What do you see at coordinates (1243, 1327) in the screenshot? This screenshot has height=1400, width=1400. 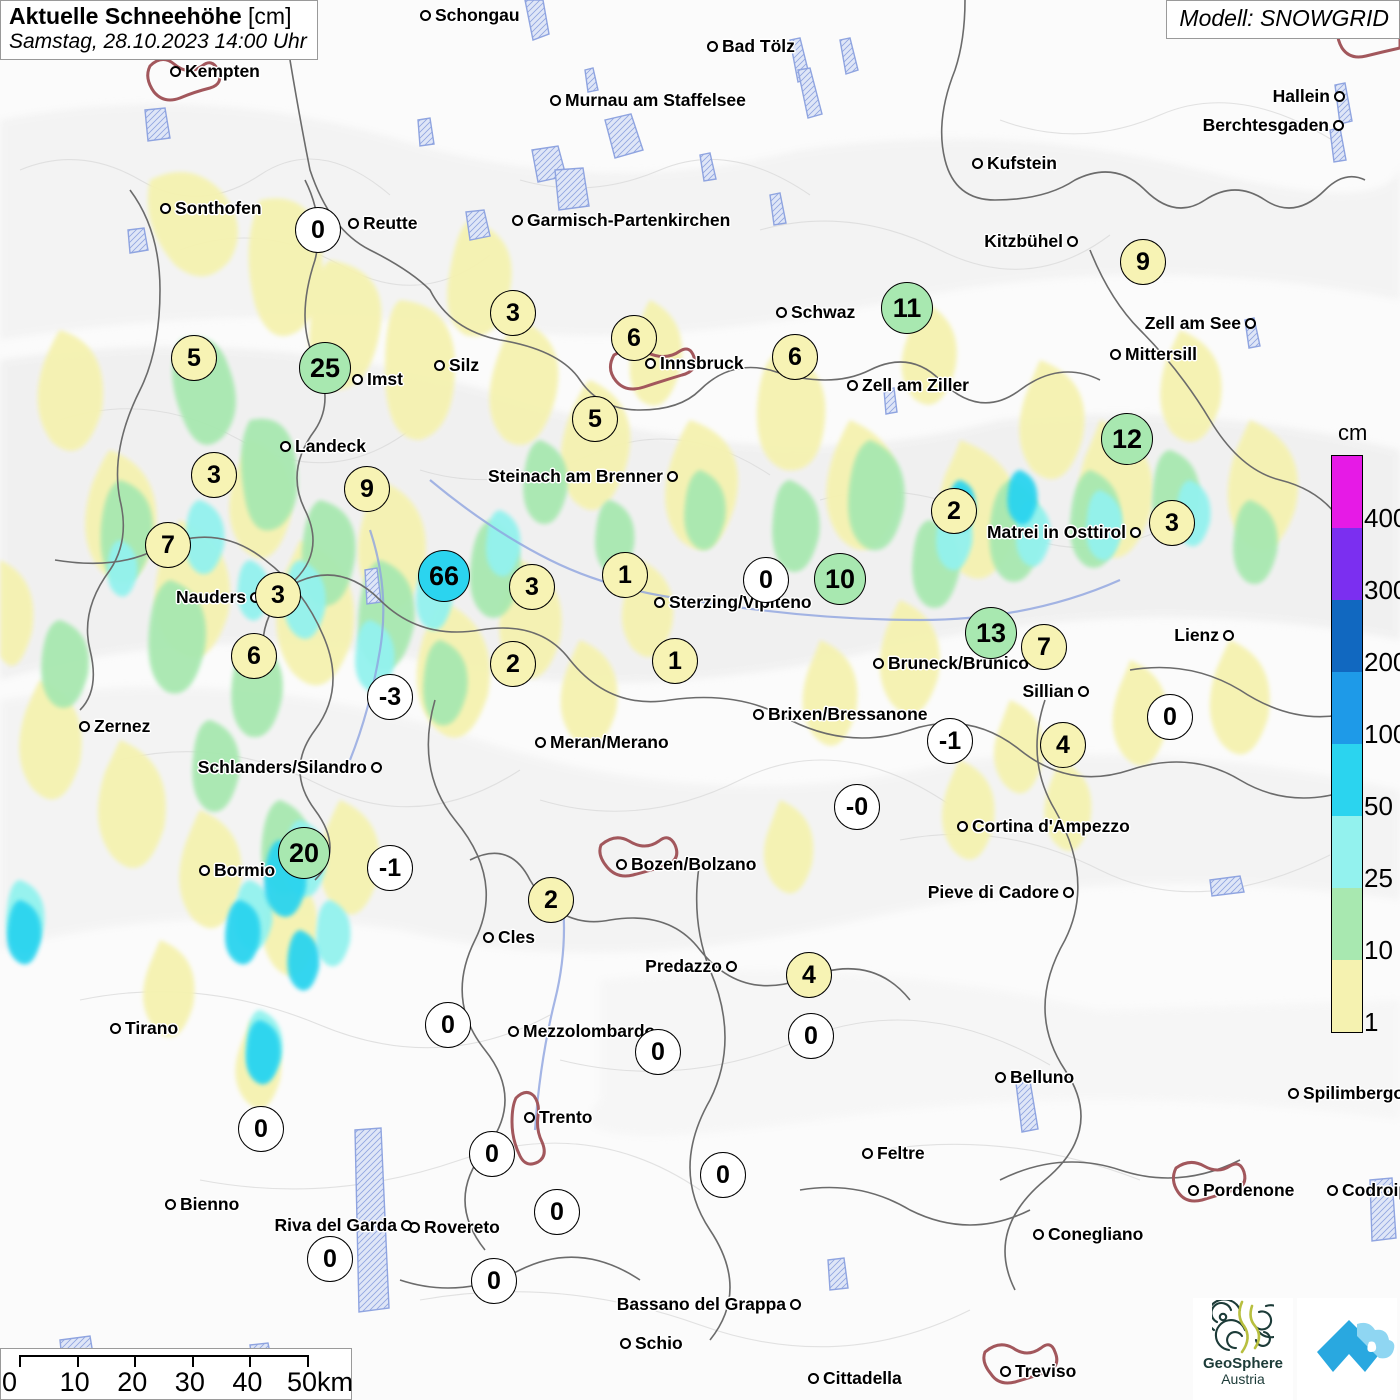 I see `geosphere-swirl-icon` at bounding box center [1243, 1327].